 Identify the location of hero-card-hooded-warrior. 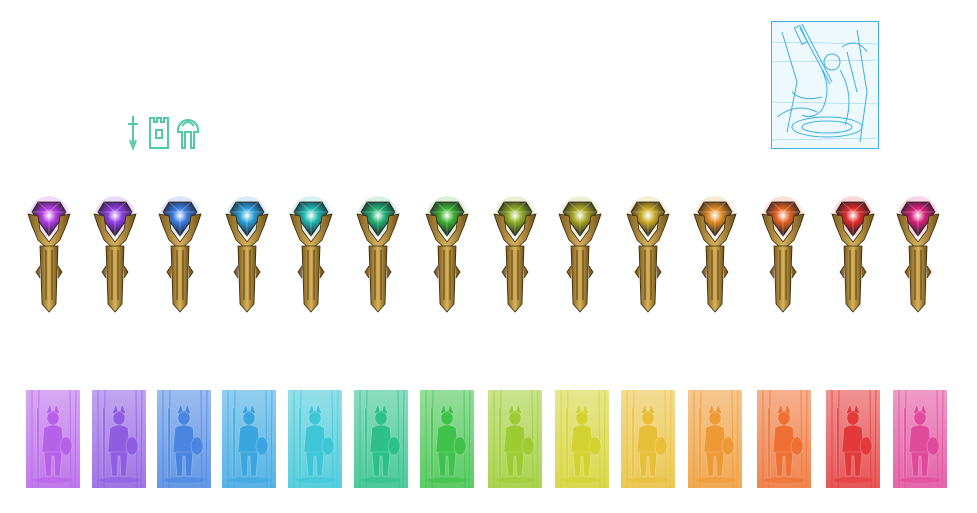
(715, 439).